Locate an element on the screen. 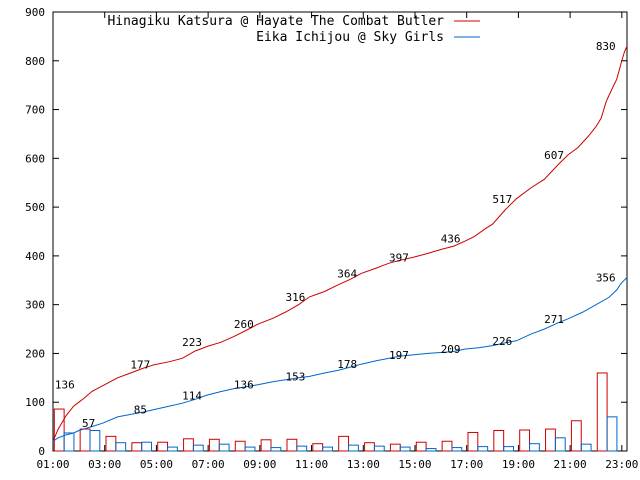  data-label-series-1: 136 is located at coordinates (65, 385).